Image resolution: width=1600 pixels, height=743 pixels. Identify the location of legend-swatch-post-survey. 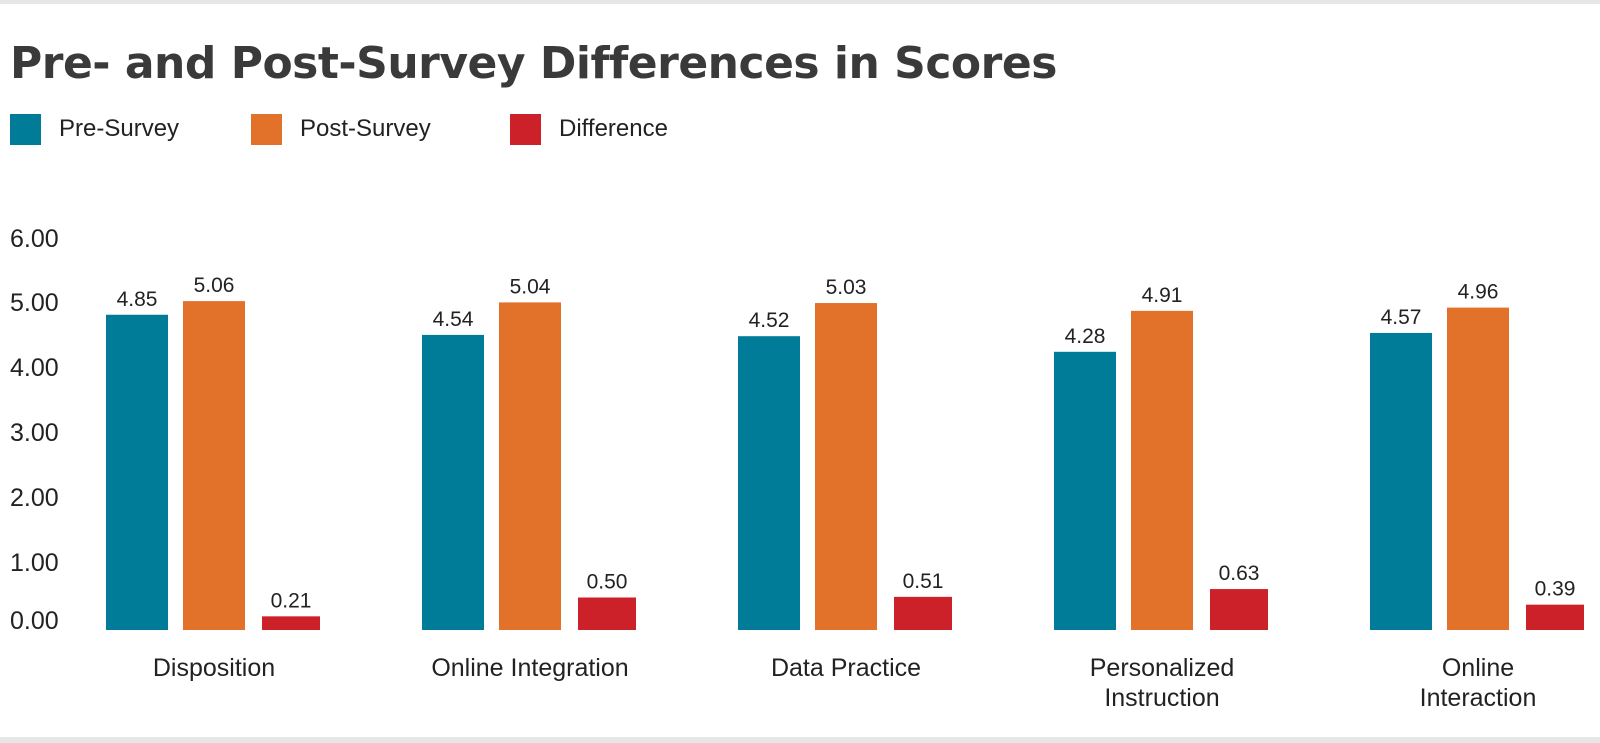
(266, 129).